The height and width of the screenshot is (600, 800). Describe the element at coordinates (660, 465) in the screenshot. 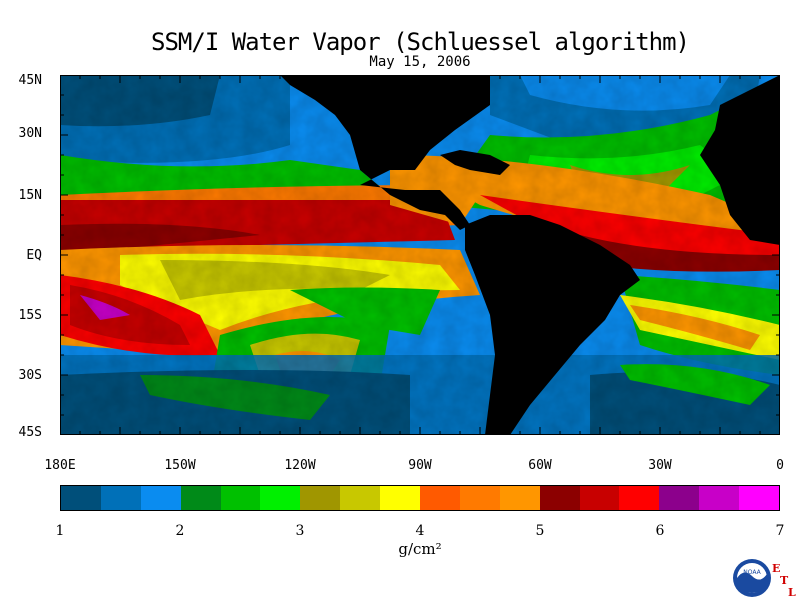

I see `lon-label: 30W` at that location.